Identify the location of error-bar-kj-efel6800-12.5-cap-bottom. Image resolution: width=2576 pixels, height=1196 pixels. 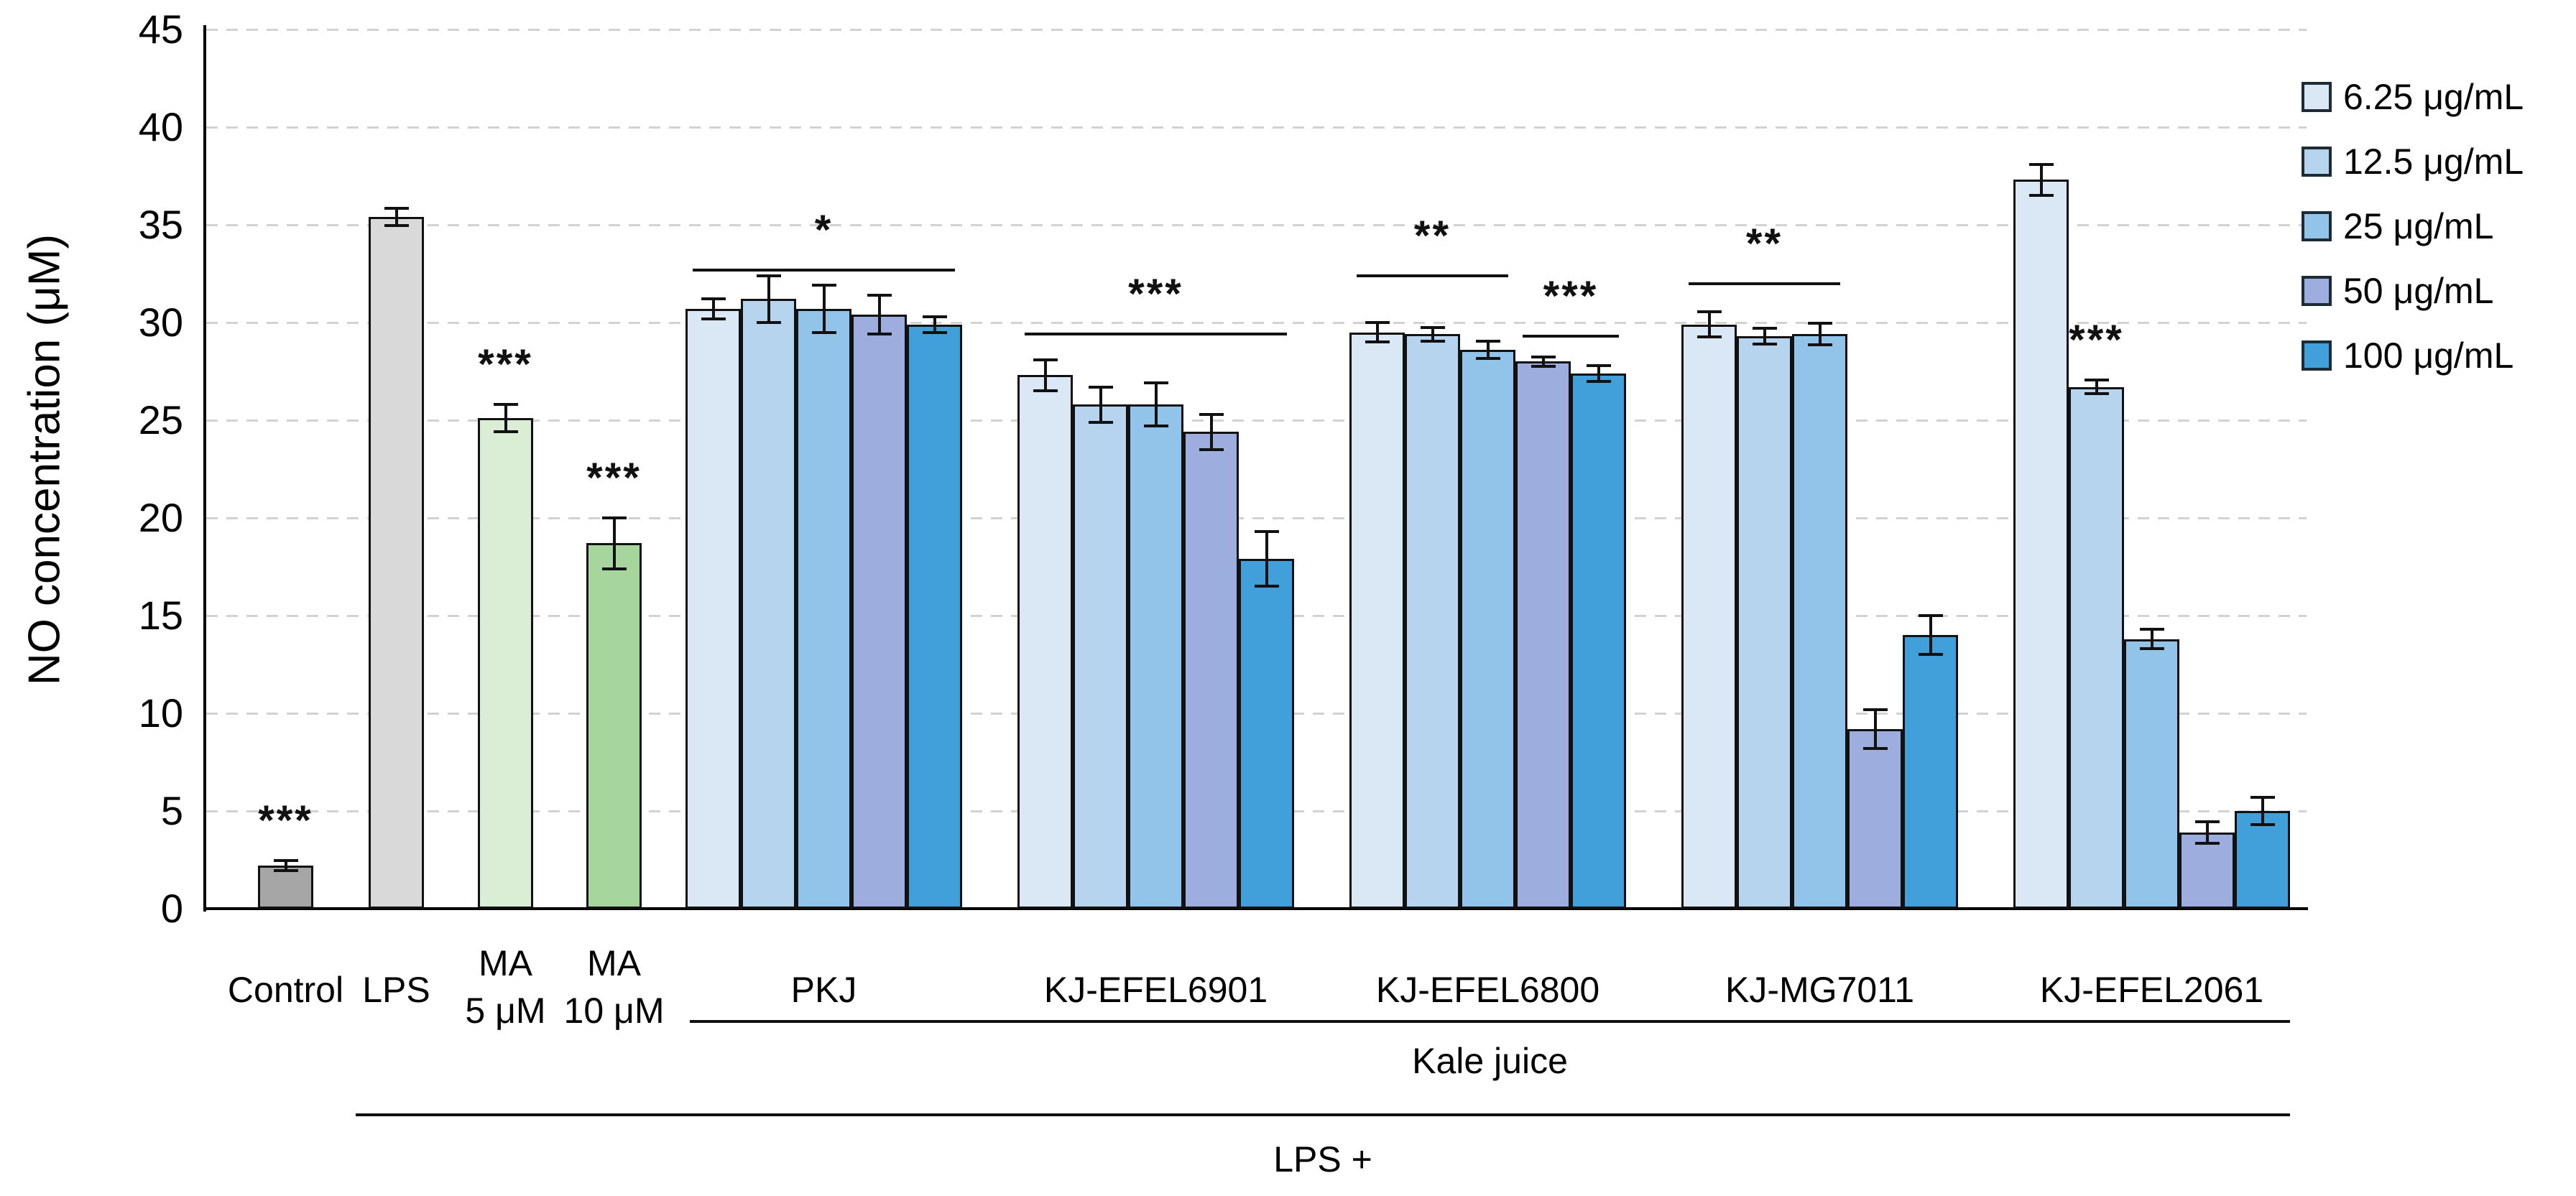
(1432, 341).